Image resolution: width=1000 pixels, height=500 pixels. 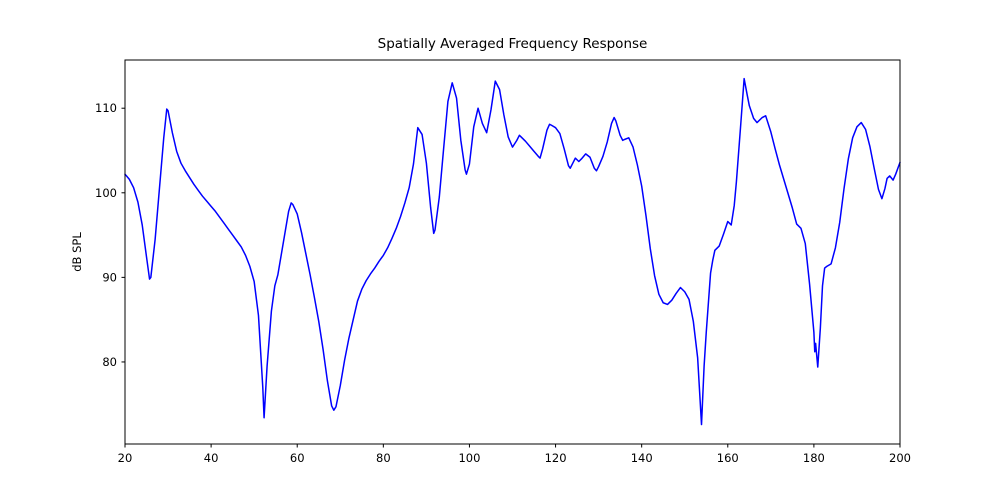 What do you see at coordinates (109, 277) in the screenshot?
I see `y-tick-label: 90` at bounding box center [109, 277].